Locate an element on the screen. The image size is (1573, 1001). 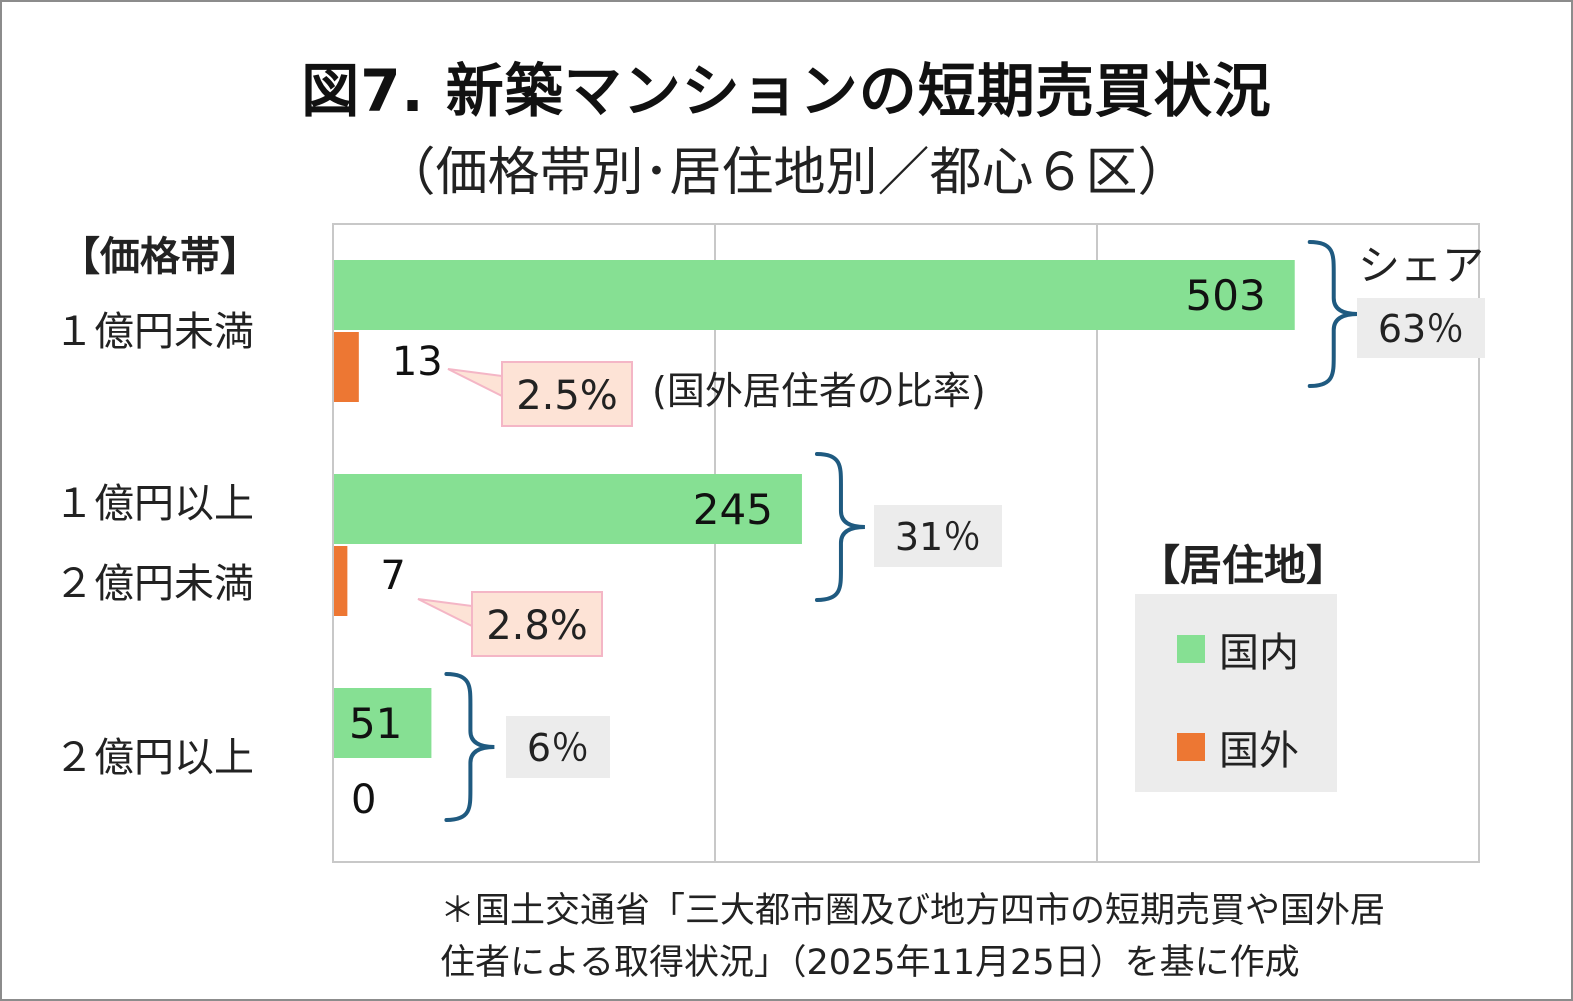
category-label-3: ２億円以上 is located at coordinates (154, 758).